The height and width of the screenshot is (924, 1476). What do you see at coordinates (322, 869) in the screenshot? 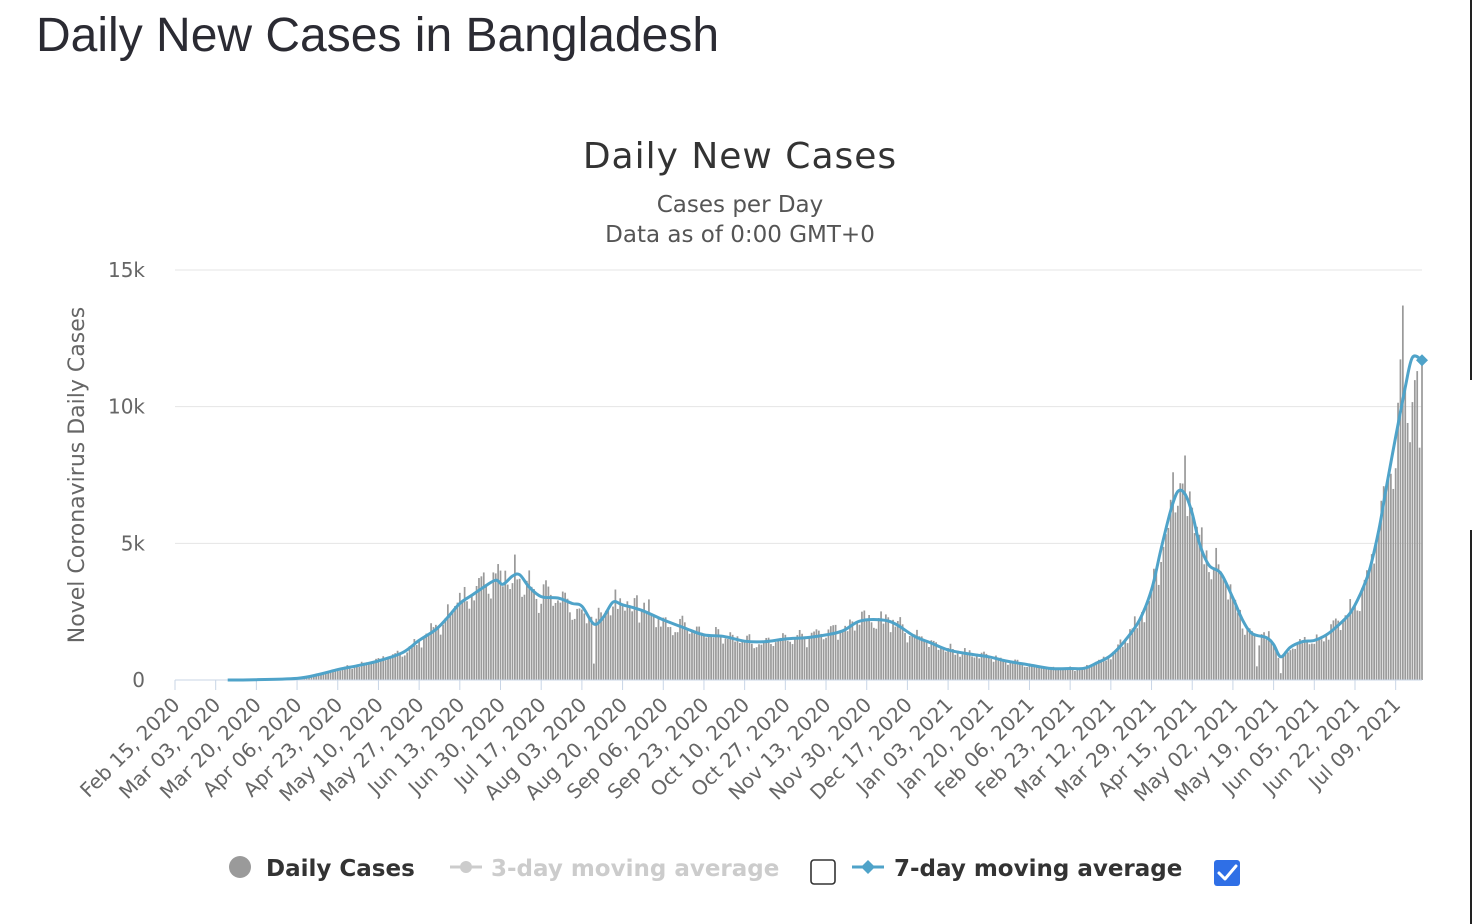
I see `legend-item-daily-cases: Daily Cases` at bounding box center [322, 869].